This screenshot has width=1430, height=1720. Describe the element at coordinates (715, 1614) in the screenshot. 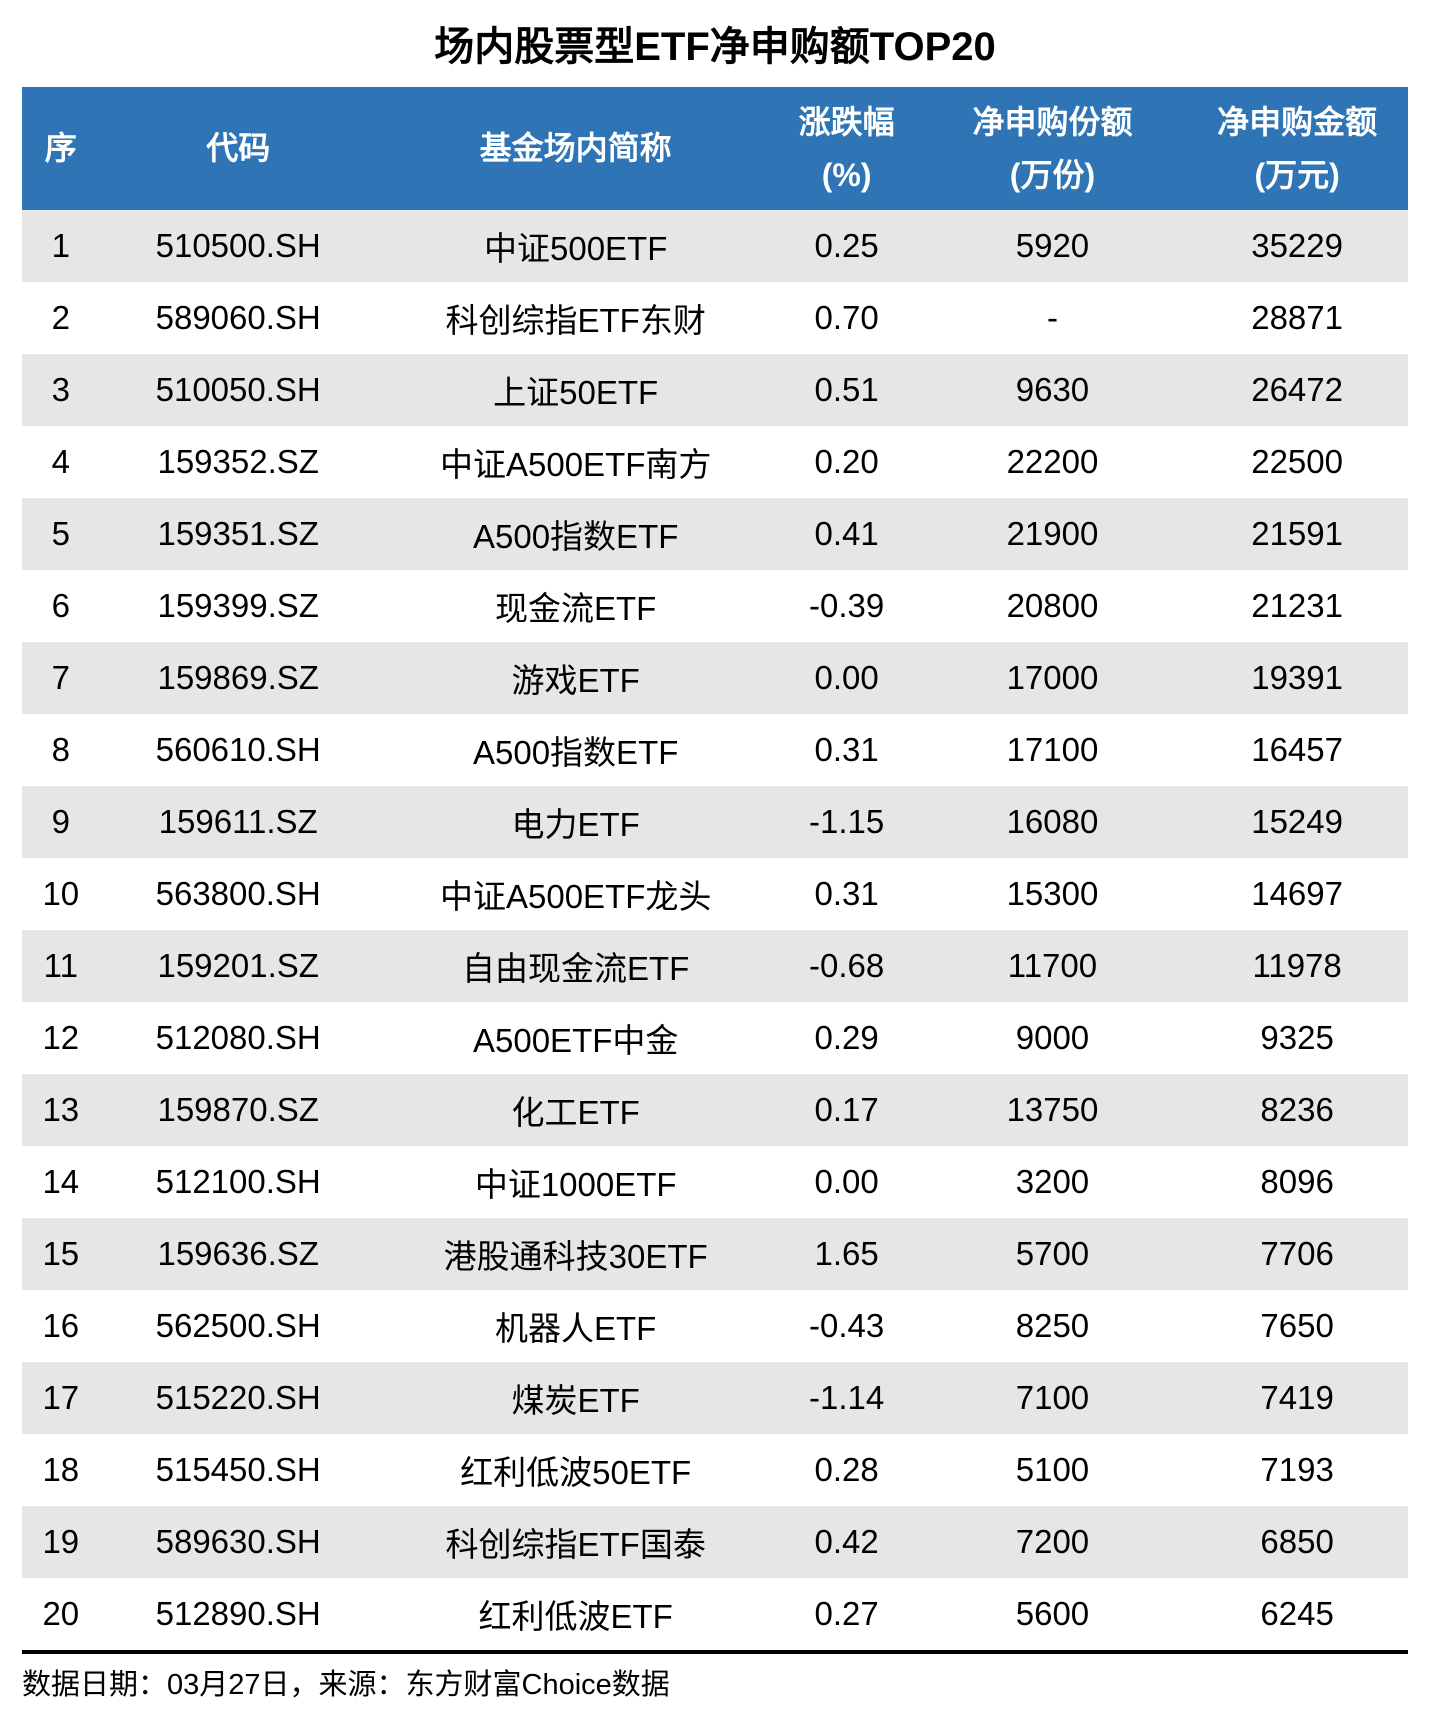

I see `table-row: 20 512890.SH 红利低波ETF 0.27 5600 6245` at that location.